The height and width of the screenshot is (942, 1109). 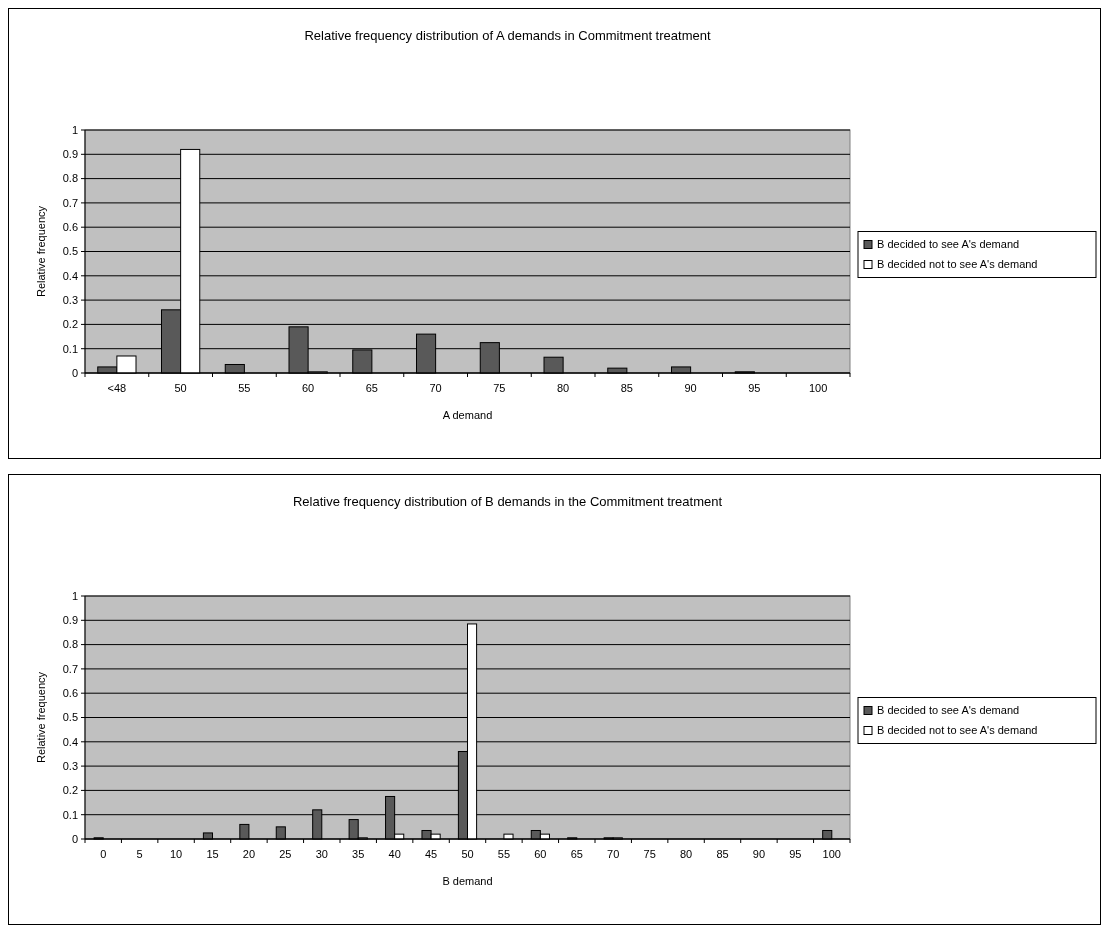 I want to click on x-tick-label: 15, so click(x=212, y=854).